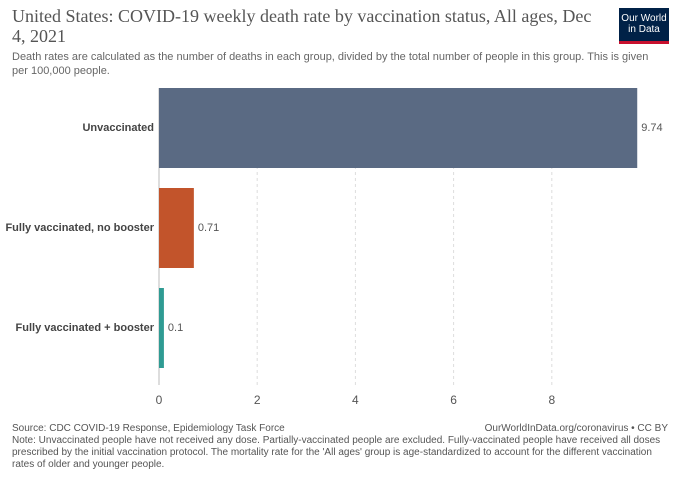  I want to click on logo: Our World in Data, so click(644, 26).